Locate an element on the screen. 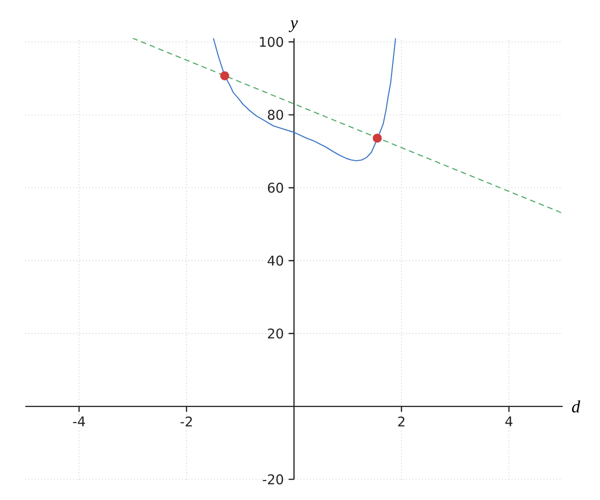  x-axis-title: d is located at coordinates (576, 406).